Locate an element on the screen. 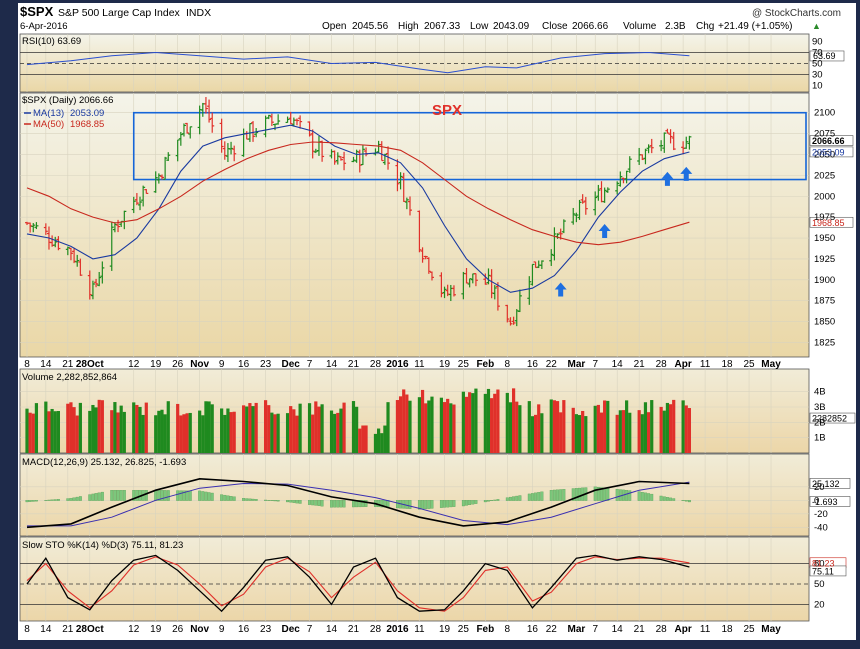 This screenshot has width=860, height=649. x-tick-label: 12 is located at coordinates (134, 629).